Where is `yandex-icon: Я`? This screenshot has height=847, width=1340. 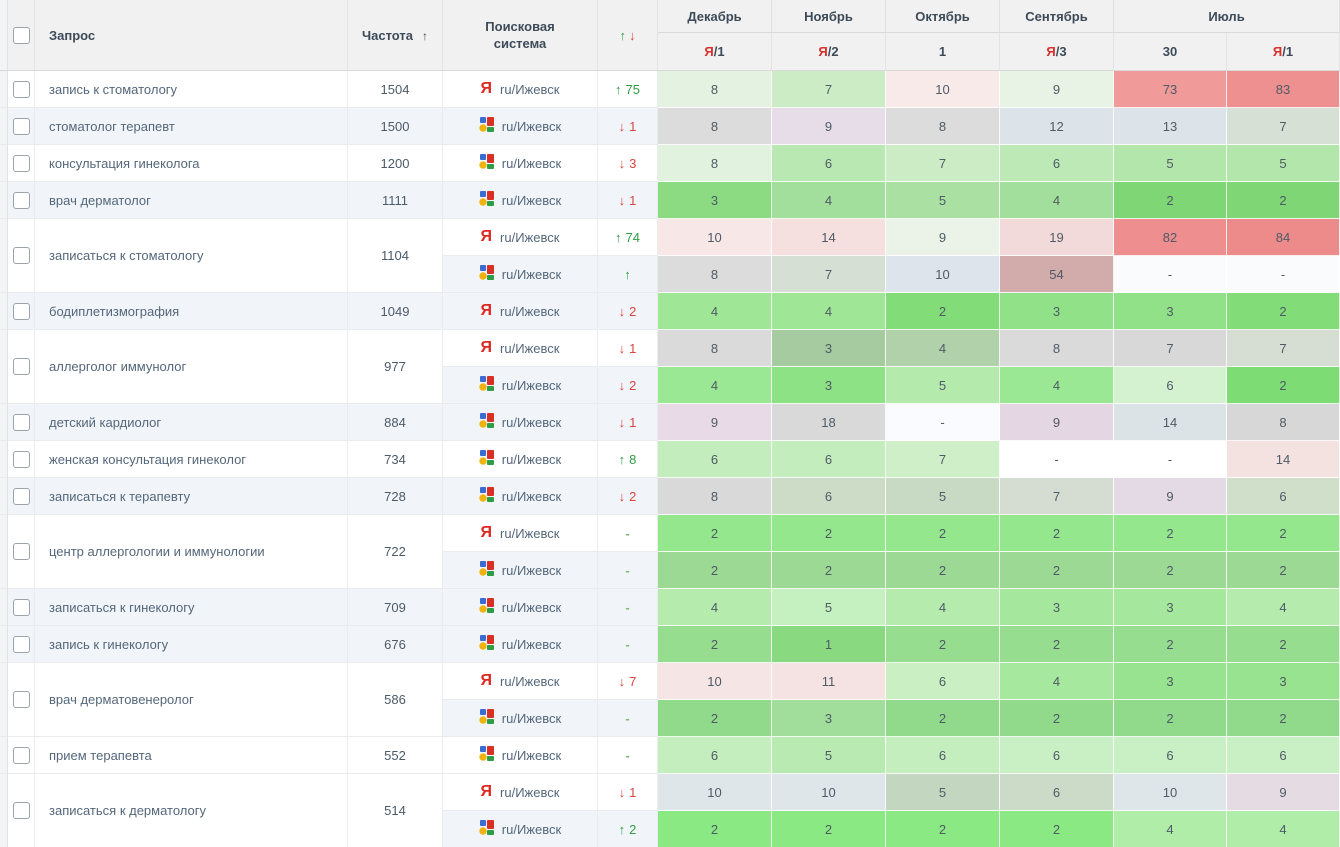 yandex-icon: Я is located at coordinates (486, 88).